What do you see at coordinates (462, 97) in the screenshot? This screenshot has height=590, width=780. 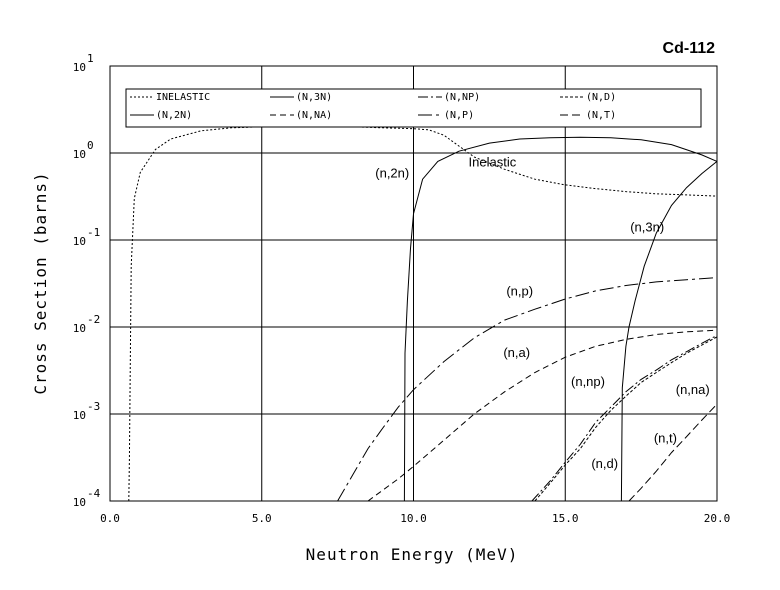 I see `legend-label: (N,NP)` at bounding box center [462, 97].